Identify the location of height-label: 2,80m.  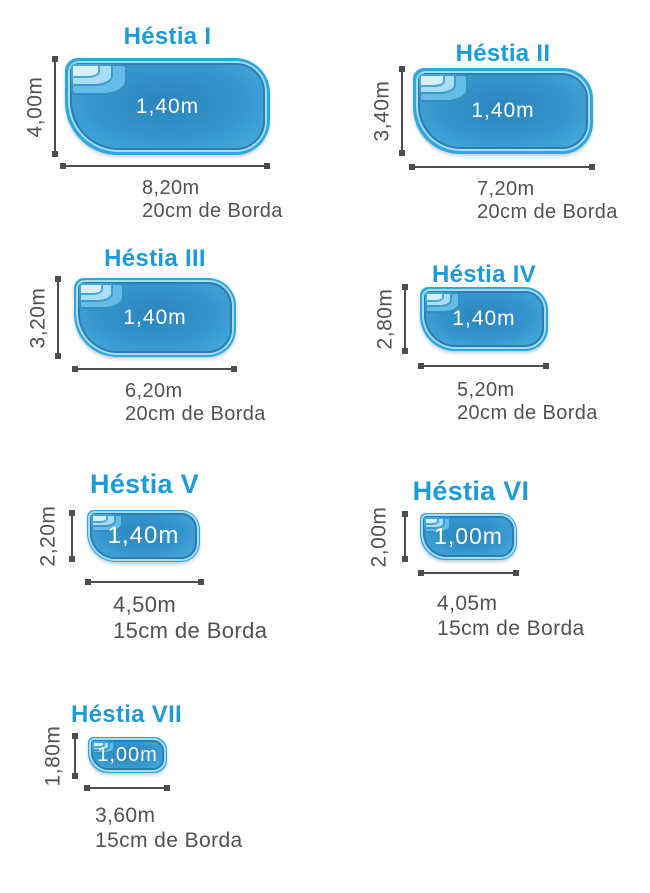
(384, 319).